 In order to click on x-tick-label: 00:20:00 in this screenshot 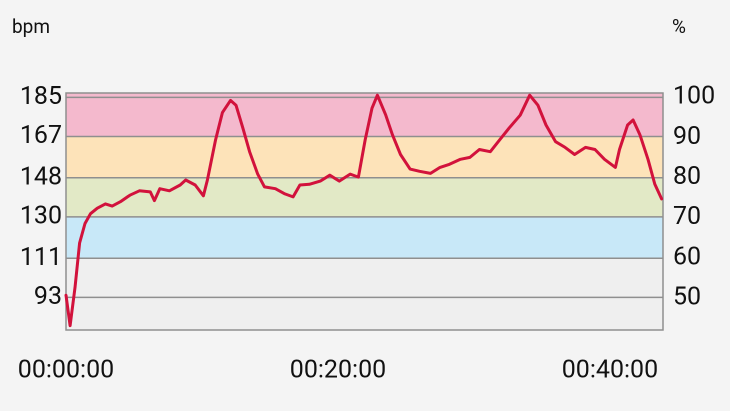, I will do `click(338, 370)`.